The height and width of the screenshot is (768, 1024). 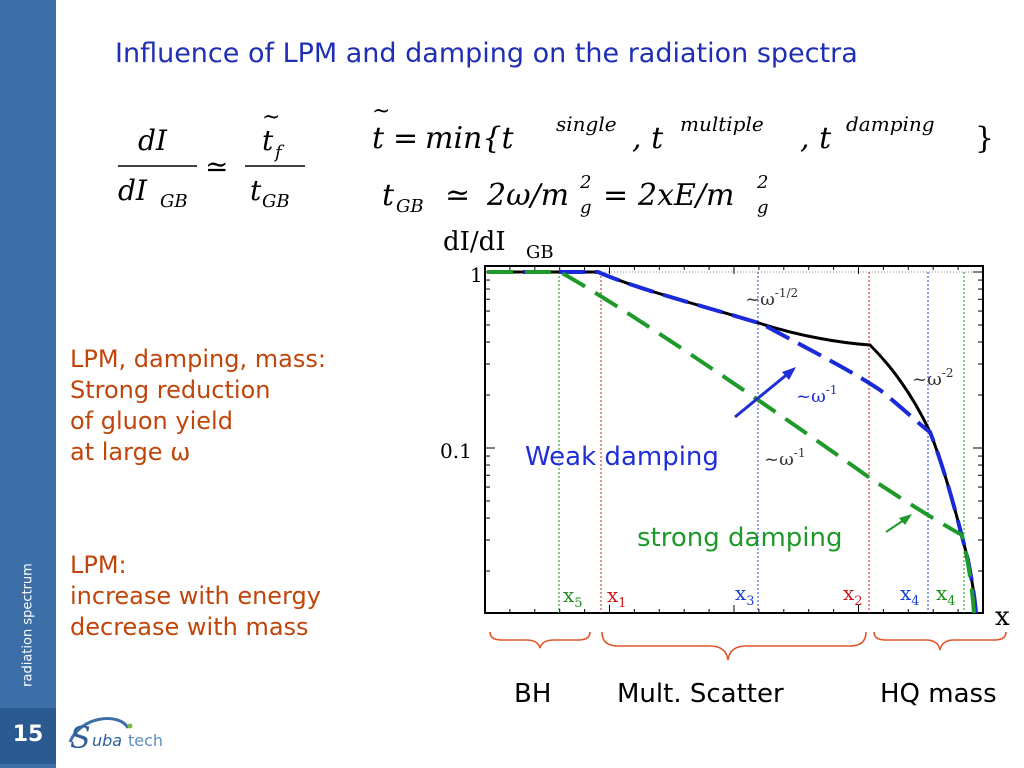 I want to click on y-tick-label: 1, so click(x=476, y=275).